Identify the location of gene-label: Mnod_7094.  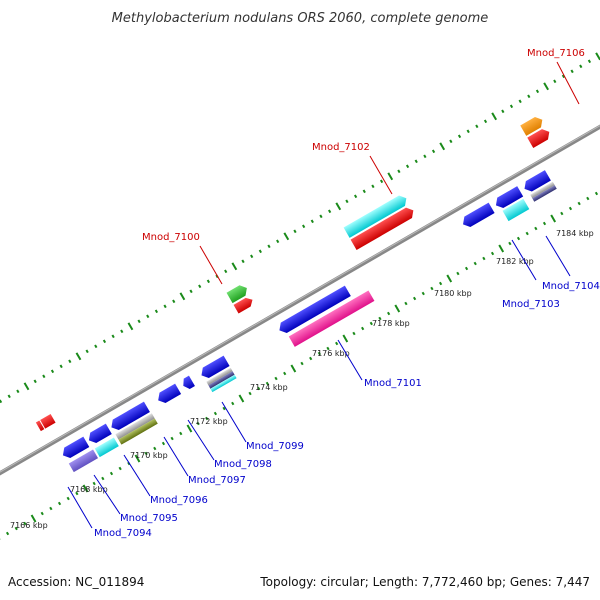
(123, 533).